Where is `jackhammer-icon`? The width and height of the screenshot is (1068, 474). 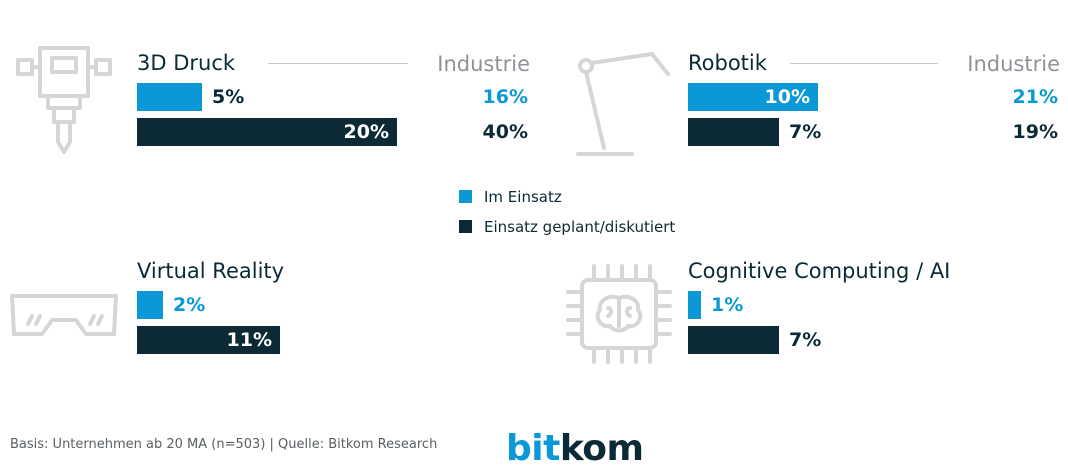
jackhammer-icon is located at coordinates (64, 100).